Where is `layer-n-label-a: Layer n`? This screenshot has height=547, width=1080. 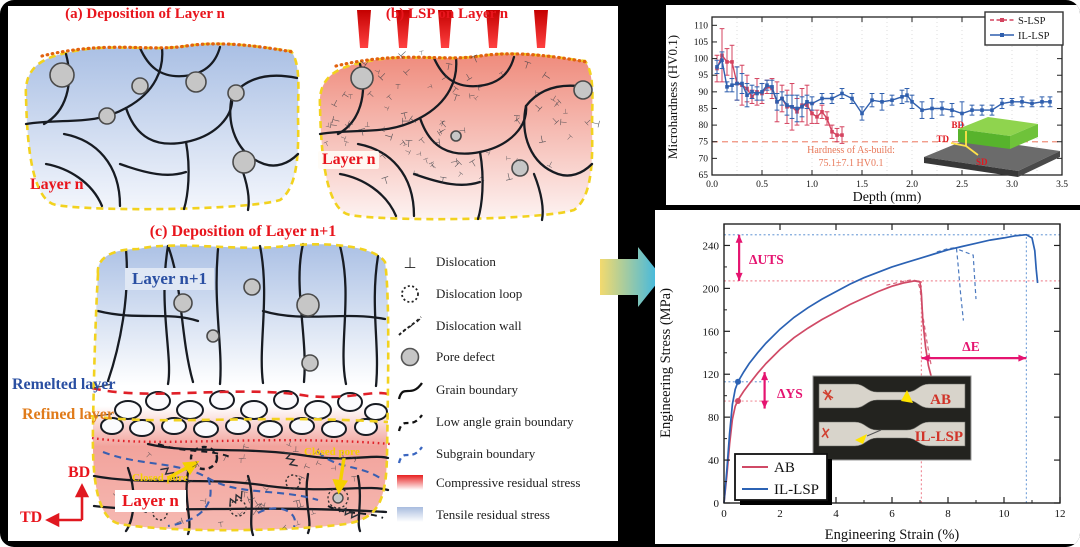
layer-n-label-a: Layer n is located at coordinates (57, 184).